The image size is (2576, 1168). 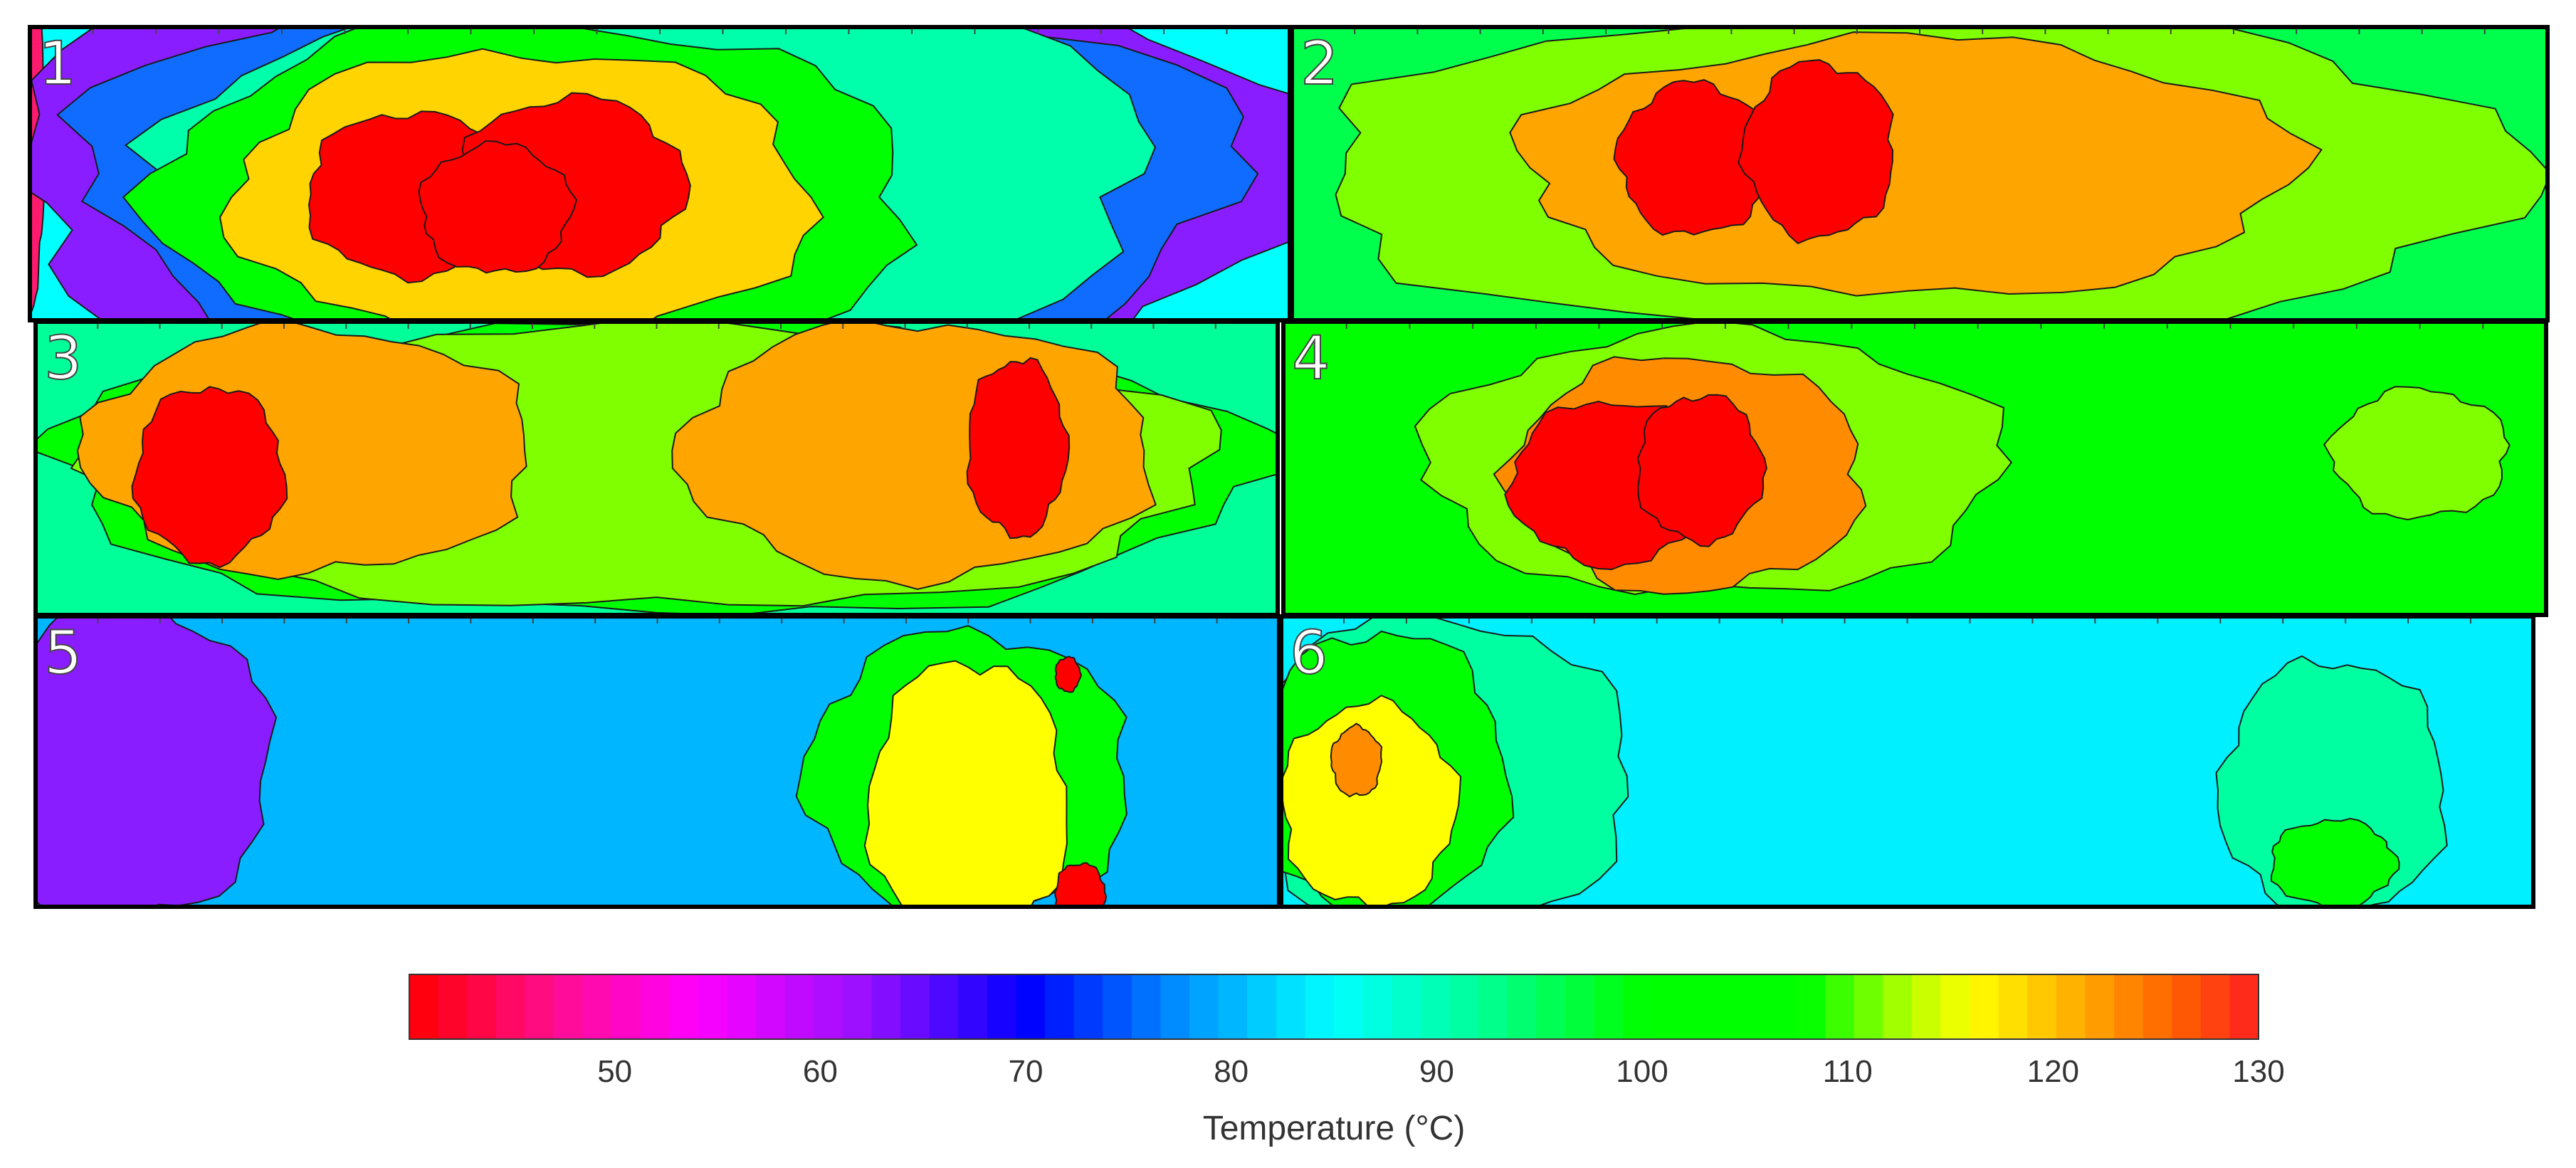 I want to click on colorbar-label: Temperature (°C), so click(x=1334, y=1128).